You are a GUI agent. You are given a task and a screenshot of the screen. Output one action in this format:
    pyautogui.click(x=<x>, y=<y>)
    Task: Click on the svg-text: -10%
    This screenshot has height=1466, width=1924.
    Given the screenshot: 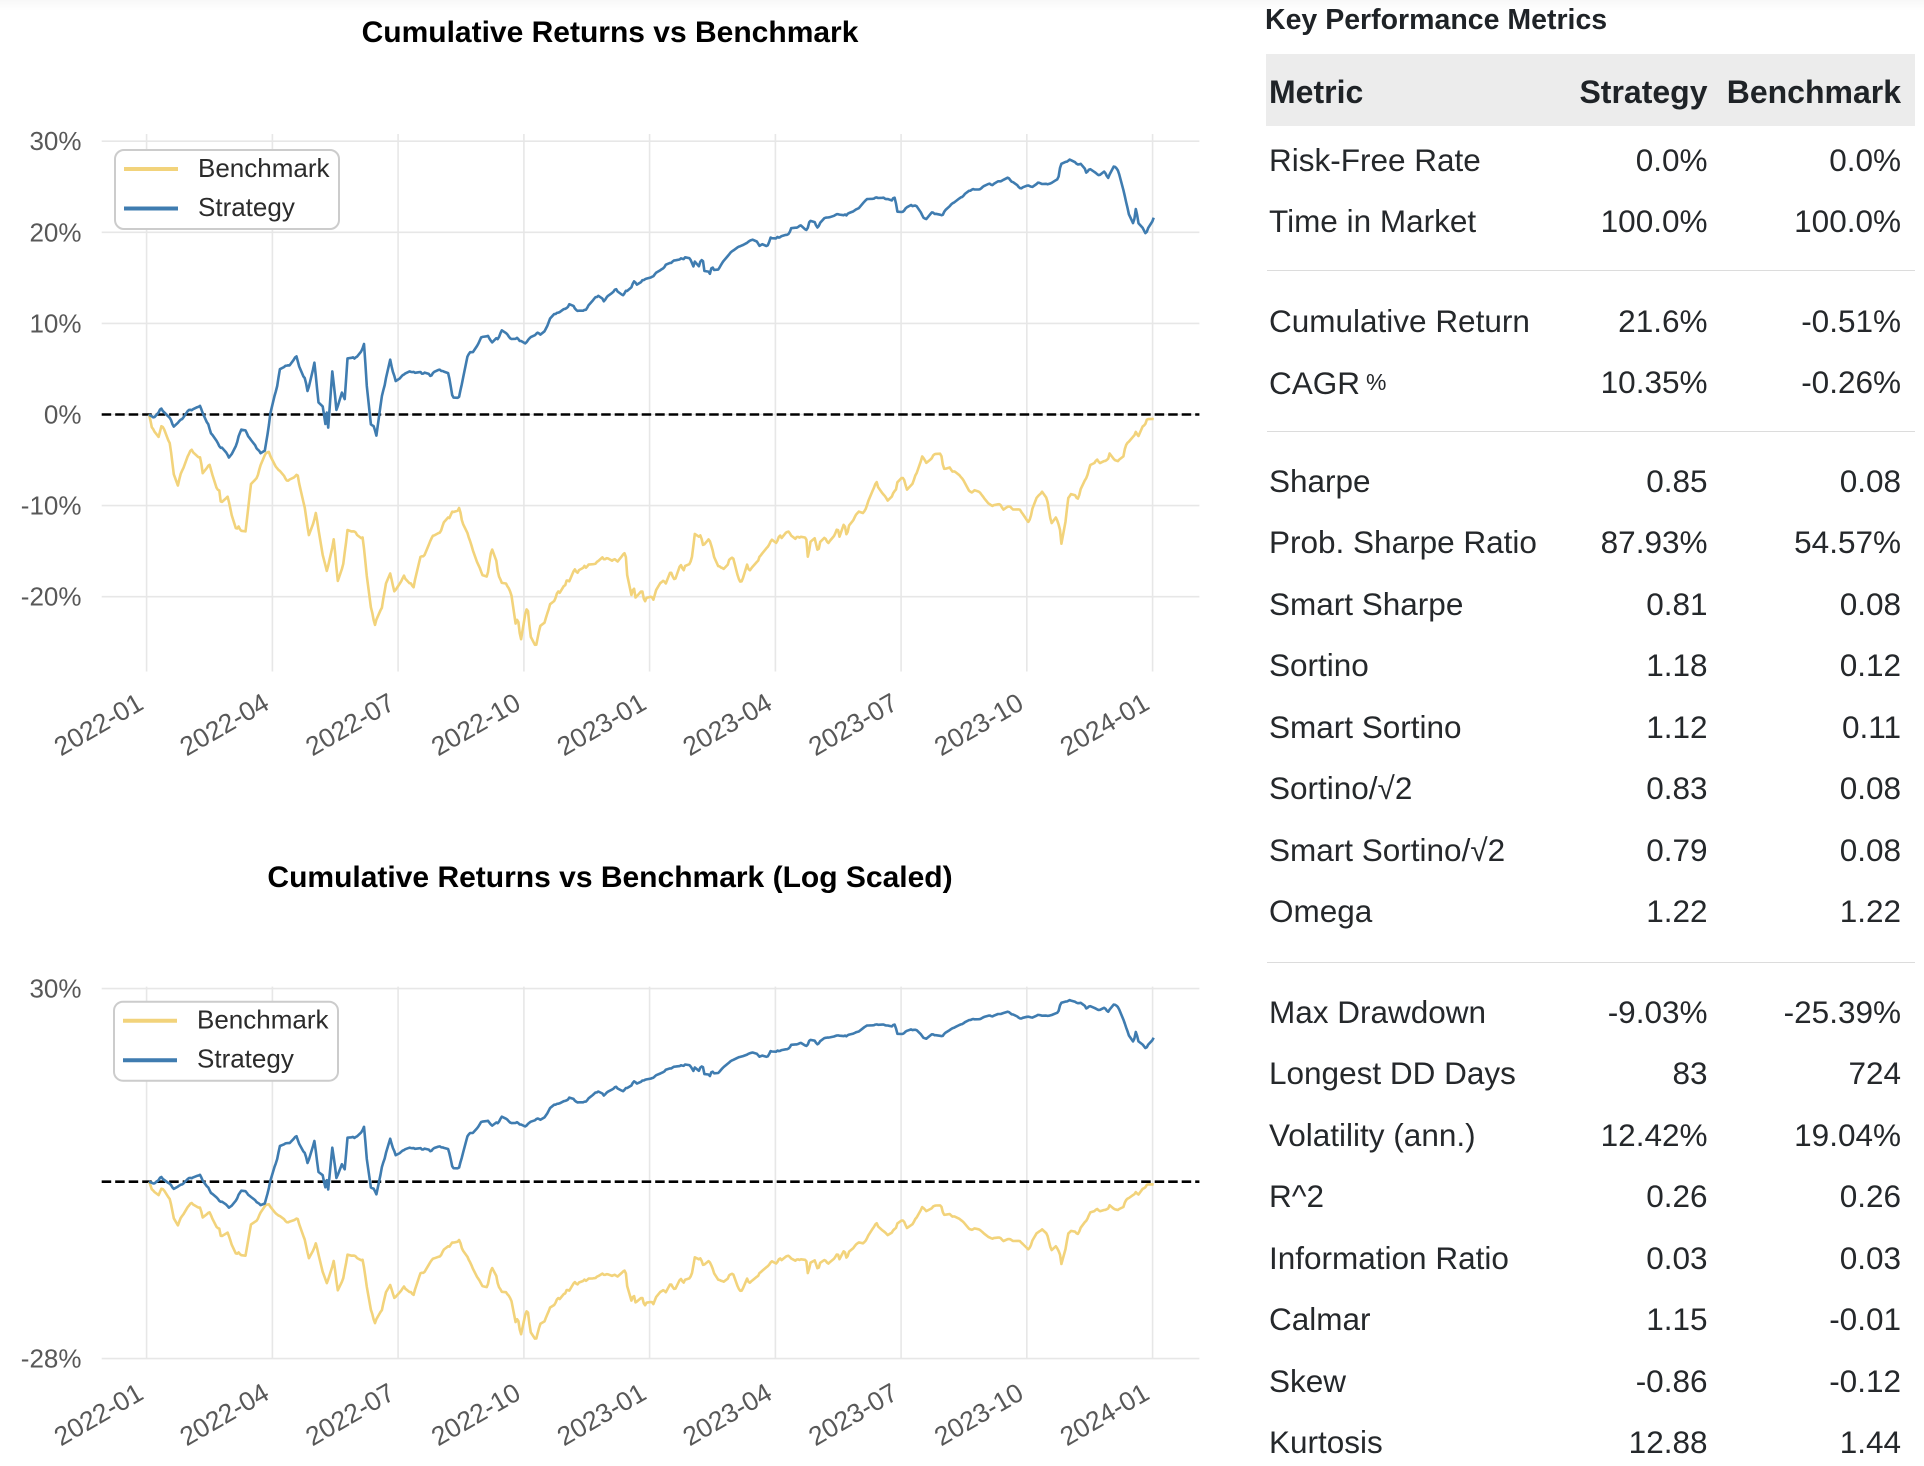 What is the action you would take?
    pyautogui.click(x=51, y=506)
    